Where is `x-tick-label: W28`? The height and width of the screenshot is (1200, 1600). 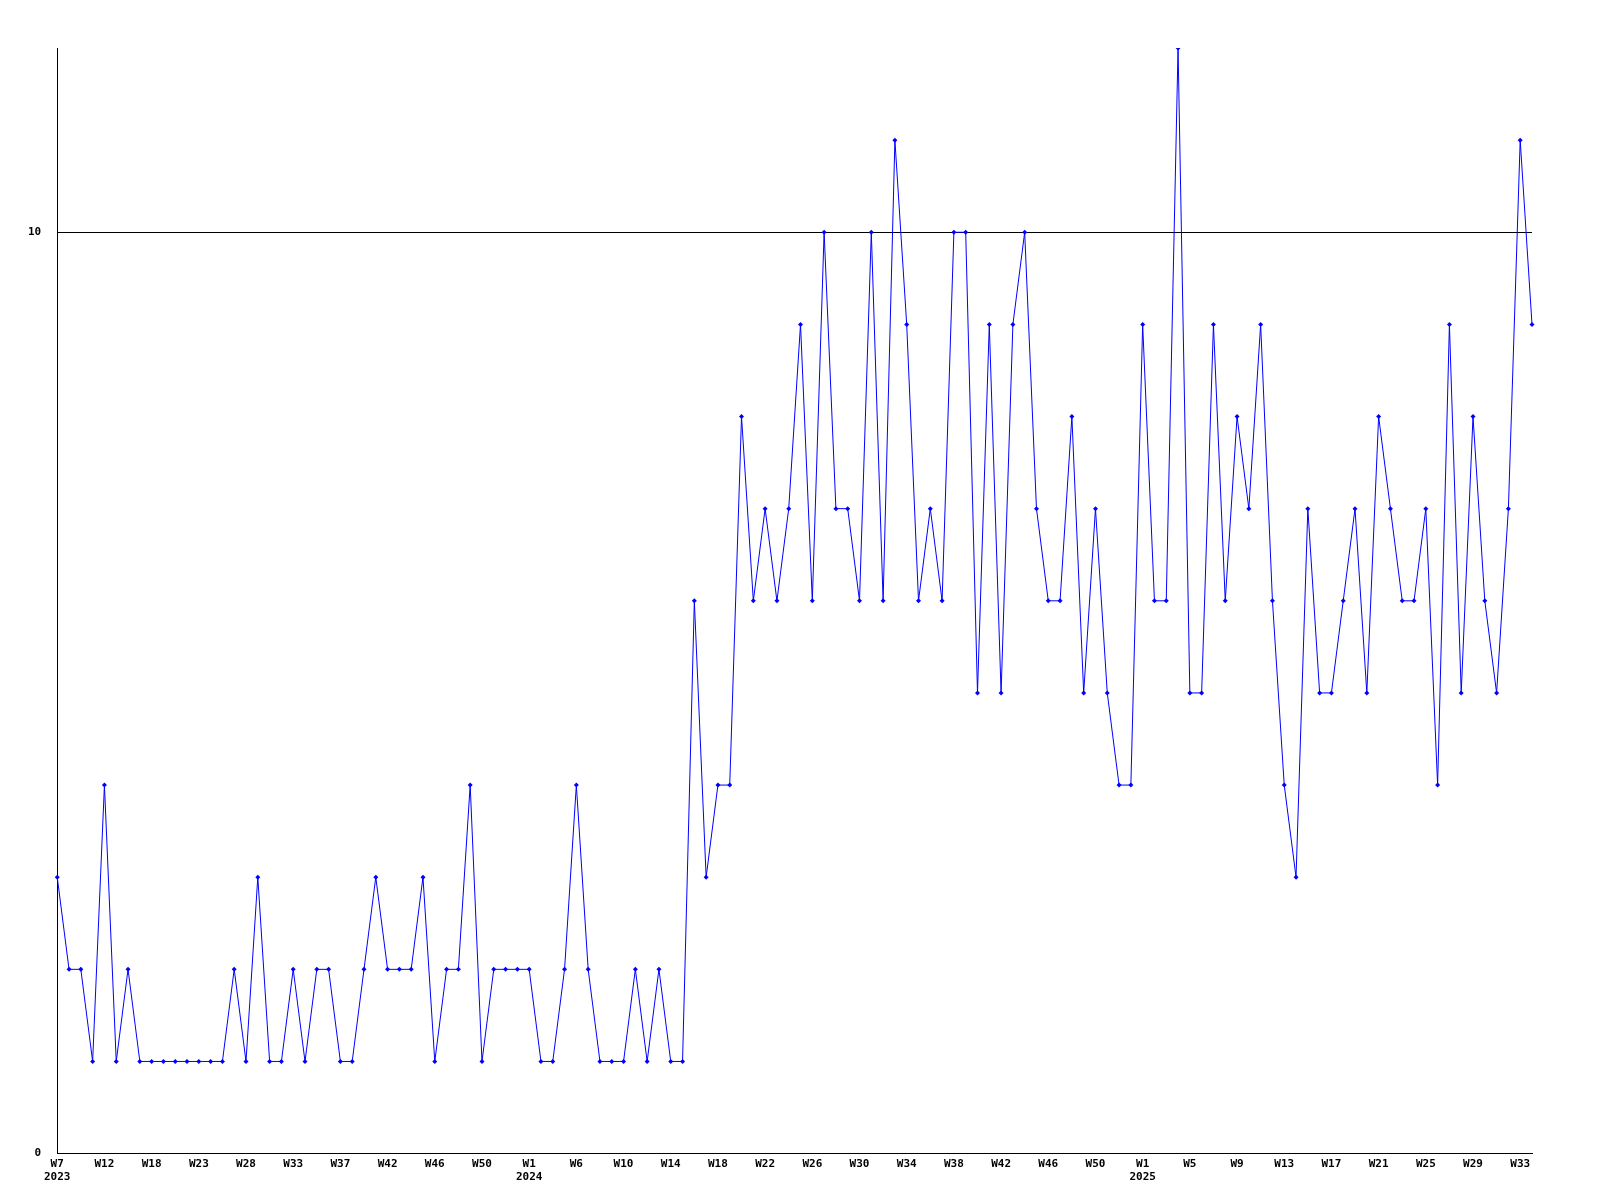
x-tick-label: W28 is located at coordinates (246, 1164).